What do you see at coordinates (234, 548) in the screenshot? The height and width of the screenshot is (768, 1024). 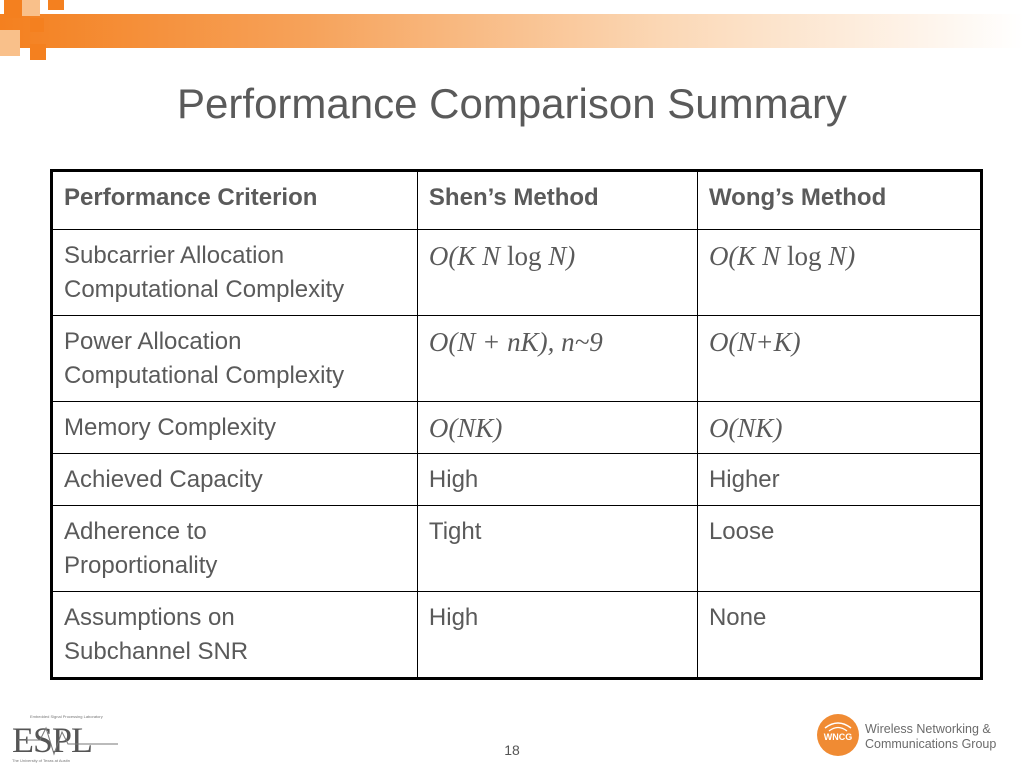 I see `criterion-cell: Adherence to Proportionality` at bounding box center [234, 548].